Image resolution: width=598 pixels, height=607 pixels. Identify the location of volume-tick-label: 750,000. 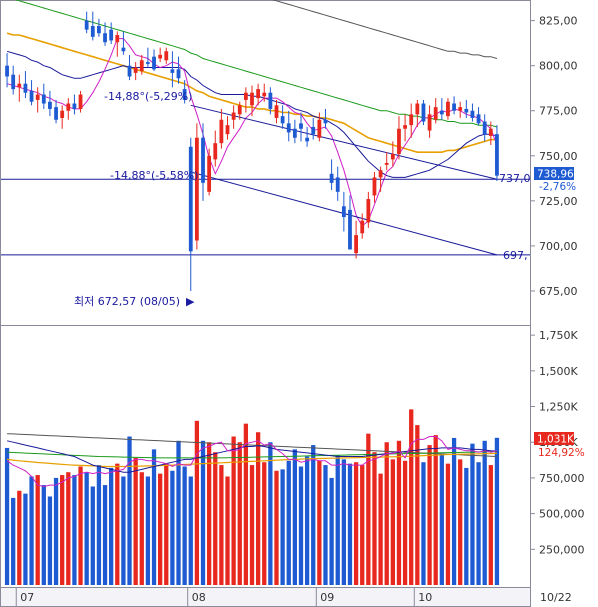
(562, 478).